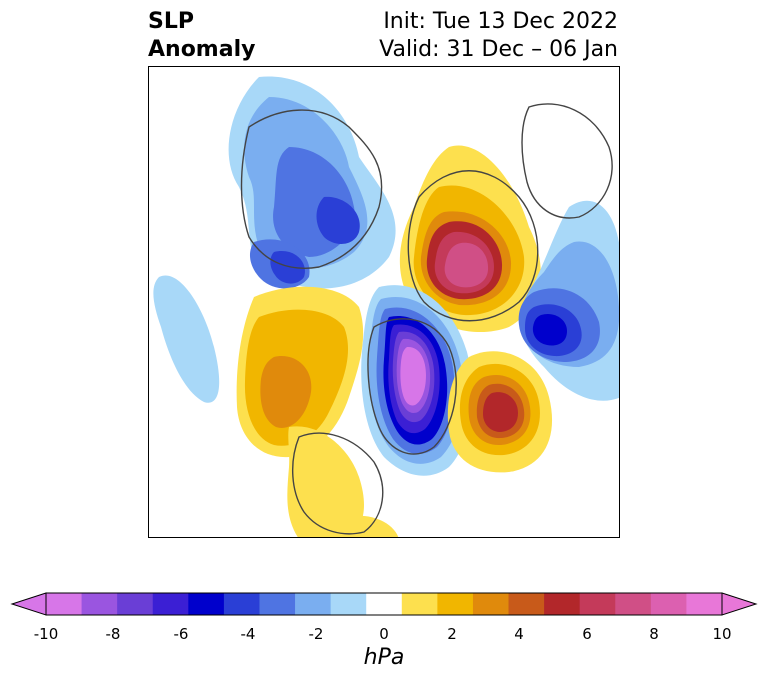 The height and width of the screenshot is (684, 768). I want to click on map-title: SLP Anomaly, so click(201, 36).